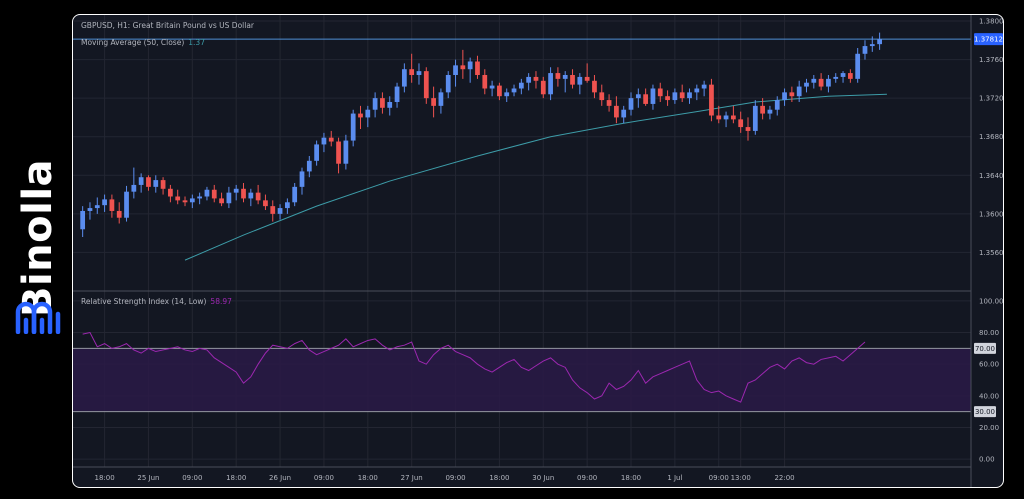 The height and width of the screenshot is (499, 1024). I want to click on x-tick-label: 30 Jun, so click(543, 478).